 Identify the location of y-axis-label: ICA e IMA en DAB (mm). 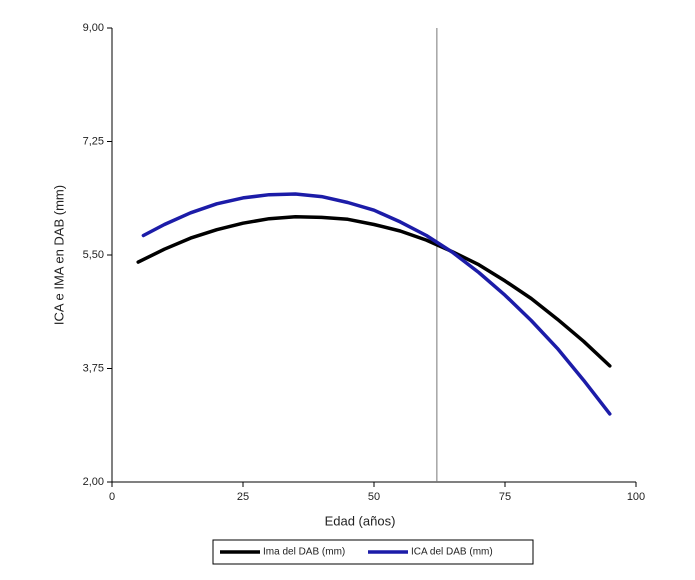
(58, 255).